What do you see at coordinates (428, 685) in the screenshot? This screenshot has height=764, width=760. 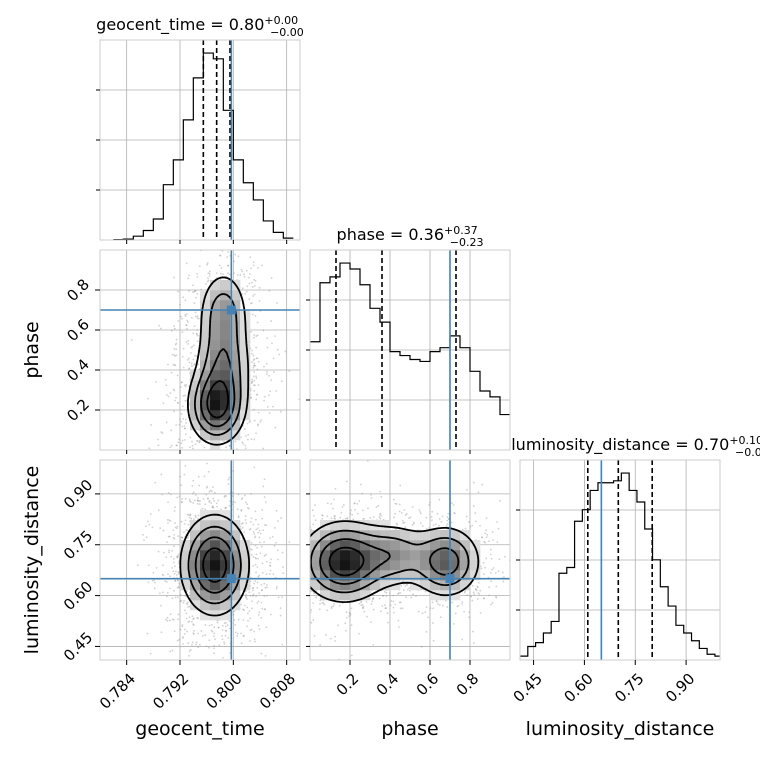 I see `x-tick-label: 0.6` at bounding box center [428, 685].